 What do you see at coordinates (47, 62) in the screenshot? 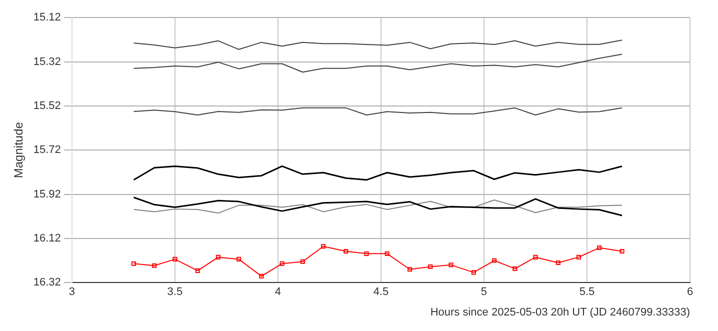
I see `y-tick-label: 15.32` at bounding box center [47, 62].